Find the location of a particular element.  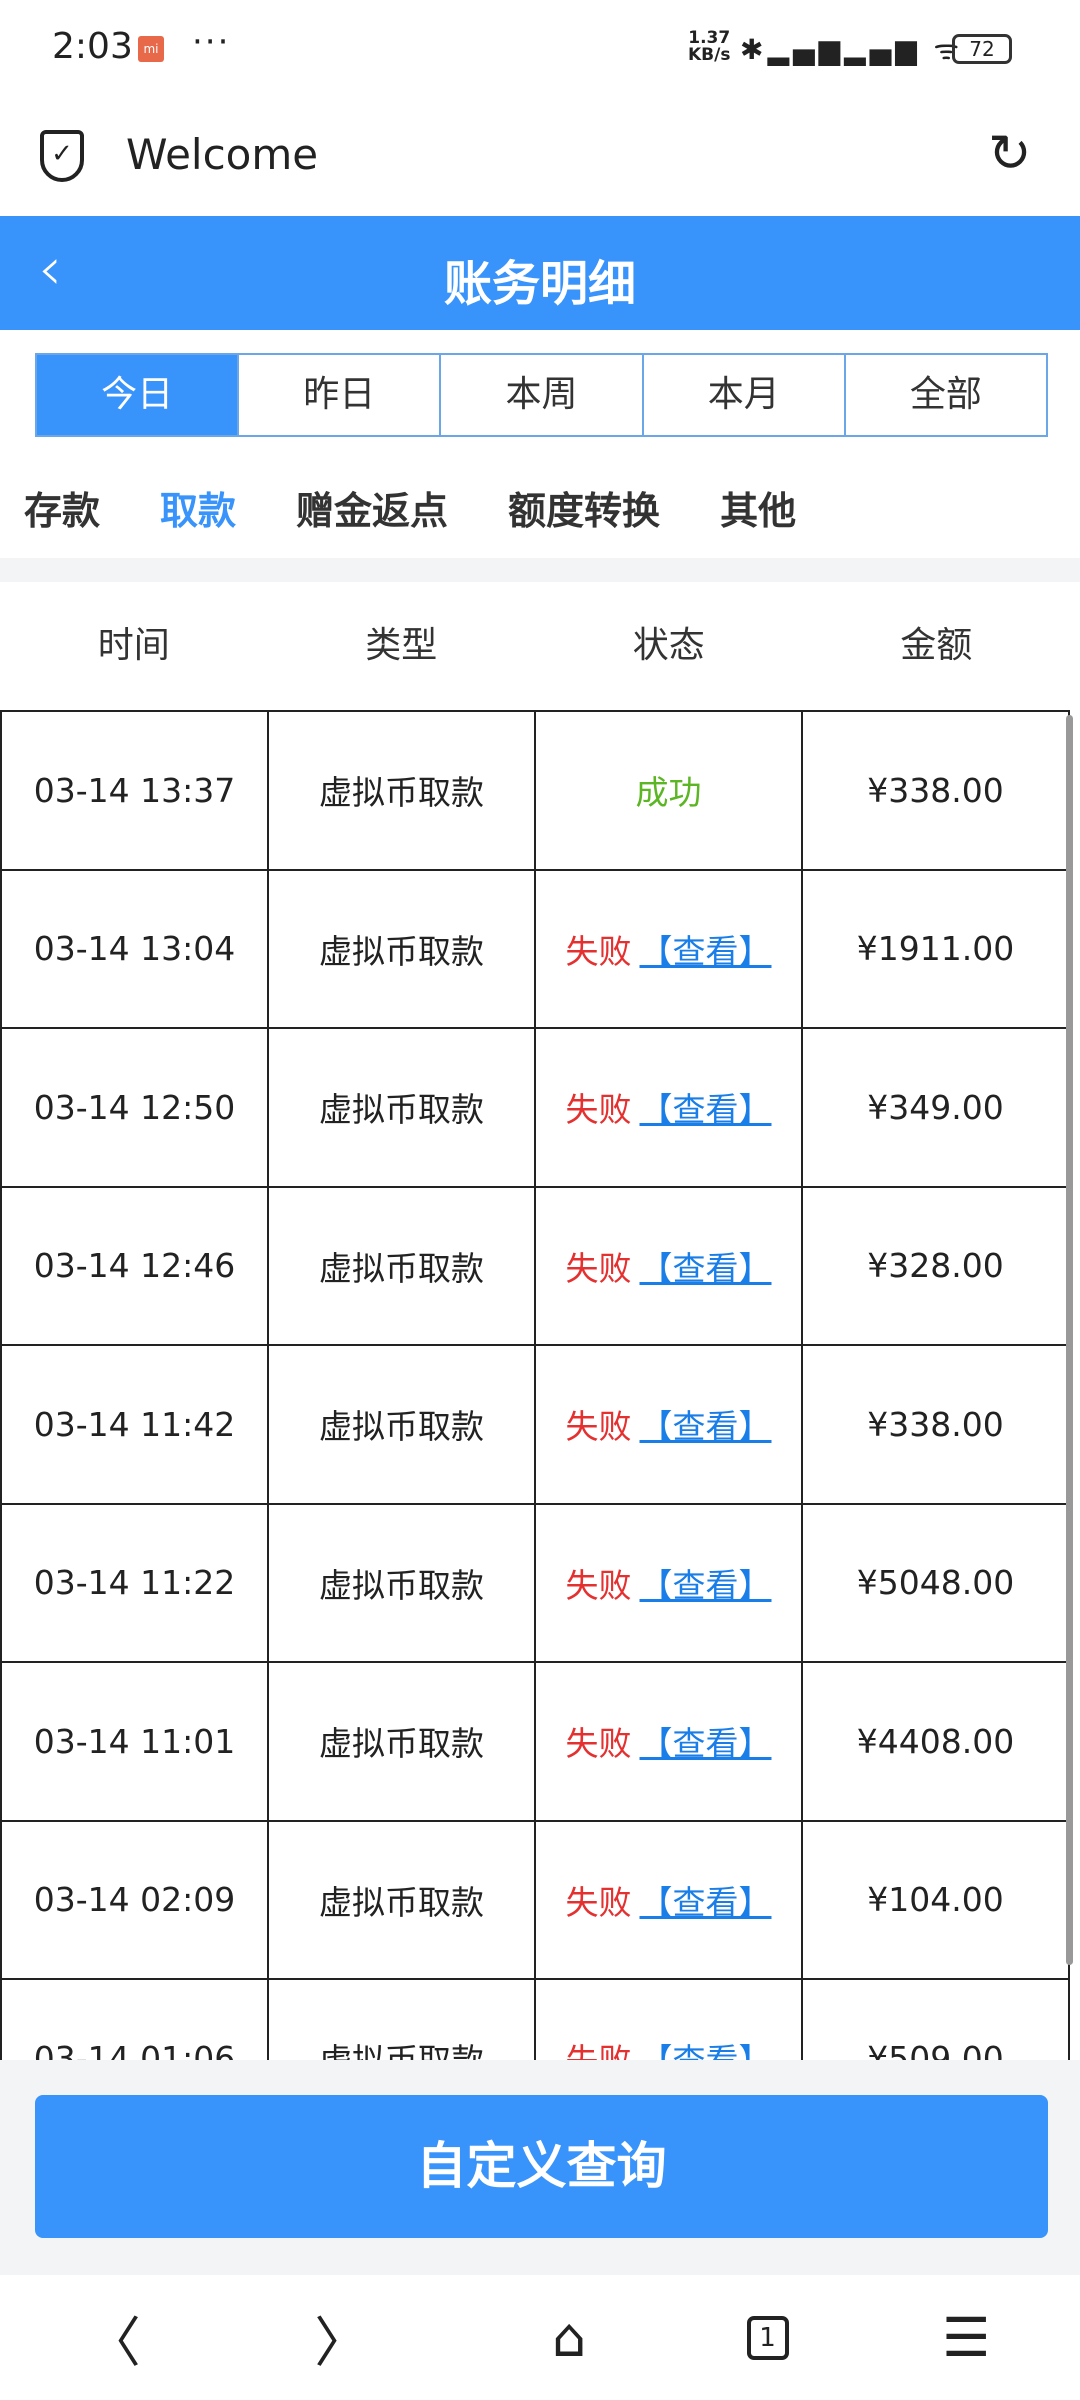

page-title: Welcome is located at coordinates (222, 154).